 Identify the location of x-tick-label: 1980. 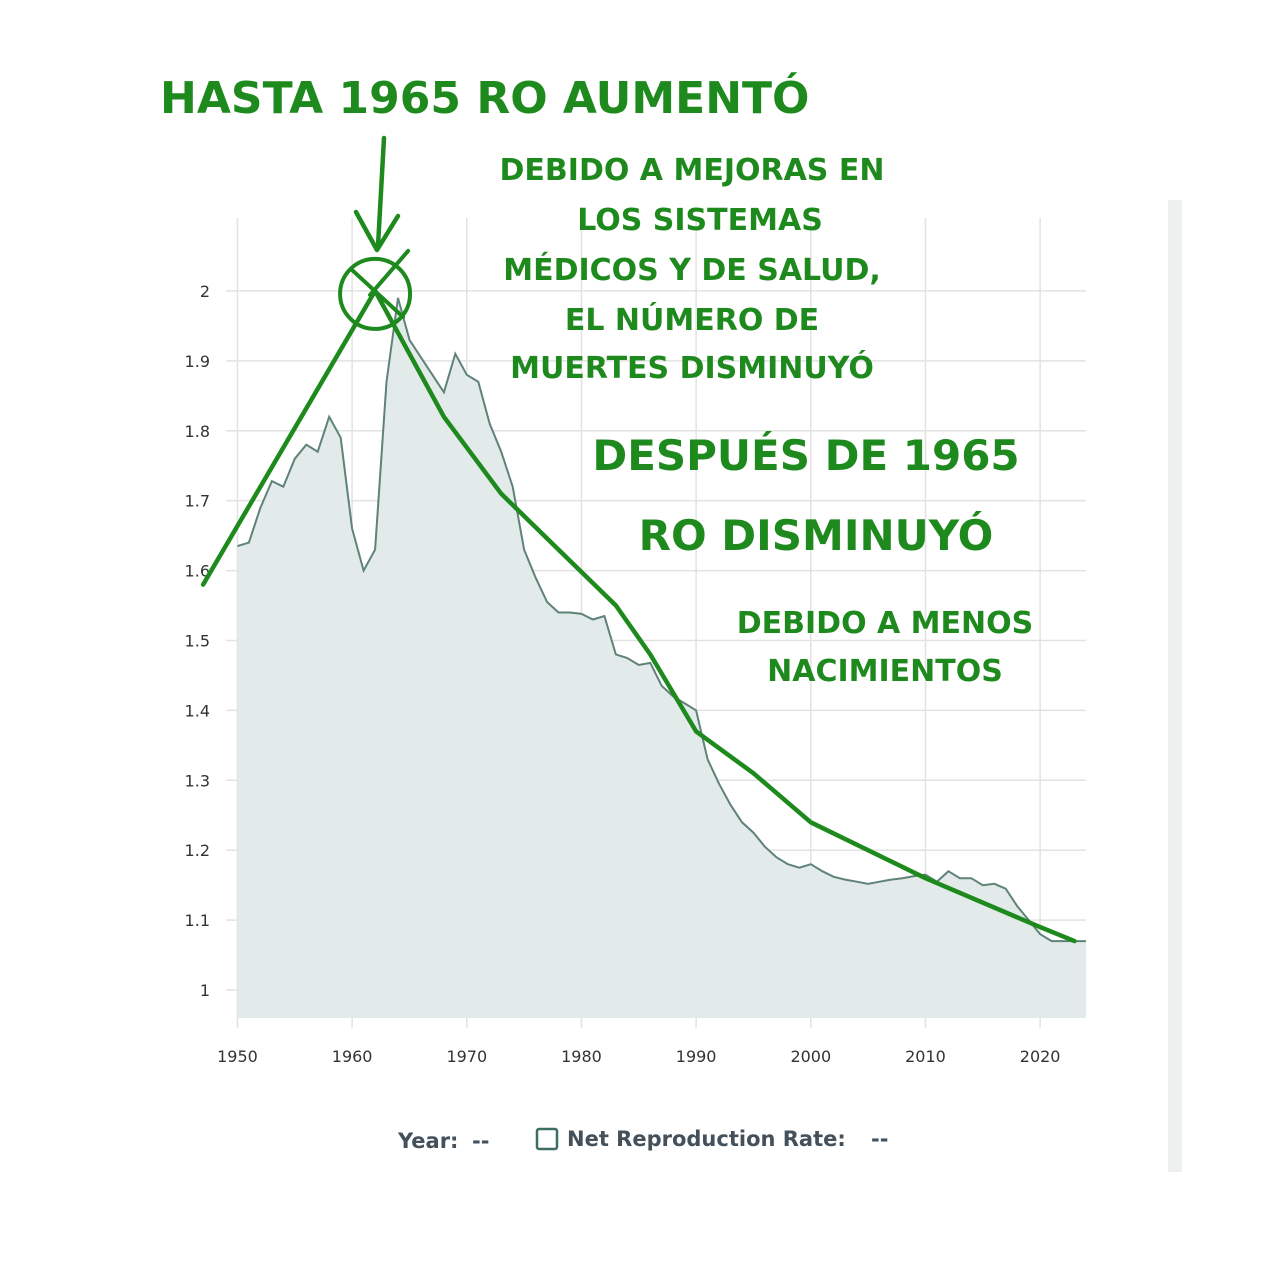
(581, 1056).